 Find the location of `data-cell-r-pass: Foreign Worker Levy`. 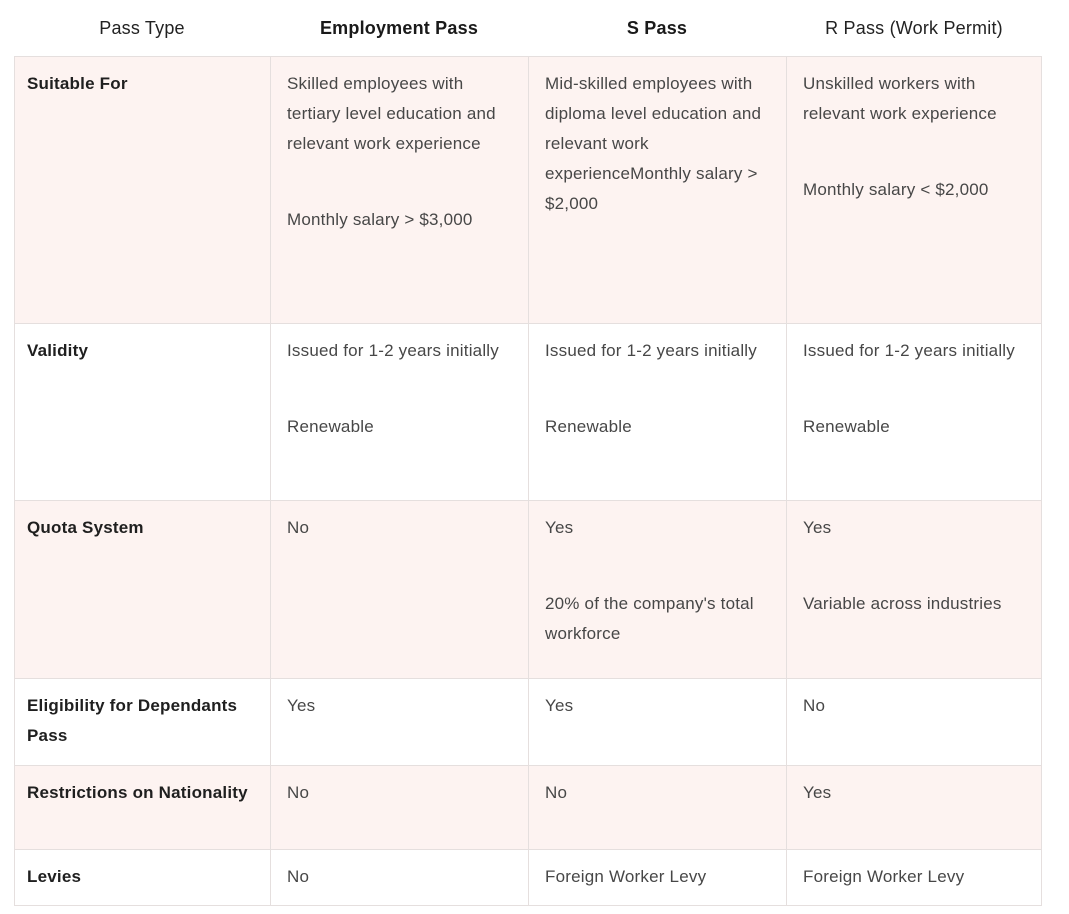

data-cell-r-pass: Foreign Worker Levy is located at coordinates (913, 877).